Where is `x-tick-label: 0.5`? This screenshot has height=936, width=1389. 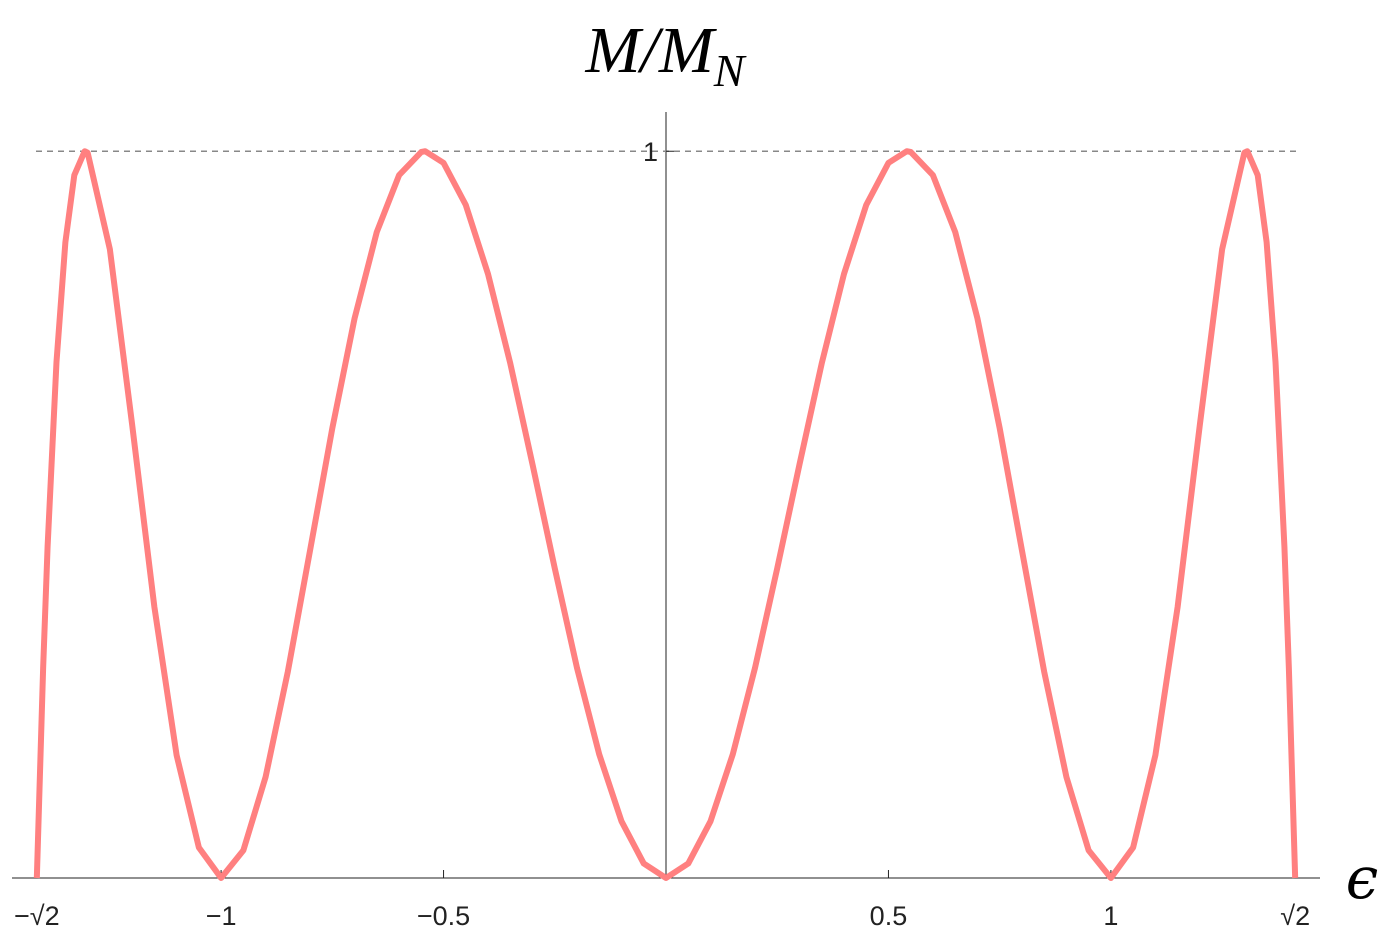
x-tick-label: 0.5 is located at coordinates (889, 916).